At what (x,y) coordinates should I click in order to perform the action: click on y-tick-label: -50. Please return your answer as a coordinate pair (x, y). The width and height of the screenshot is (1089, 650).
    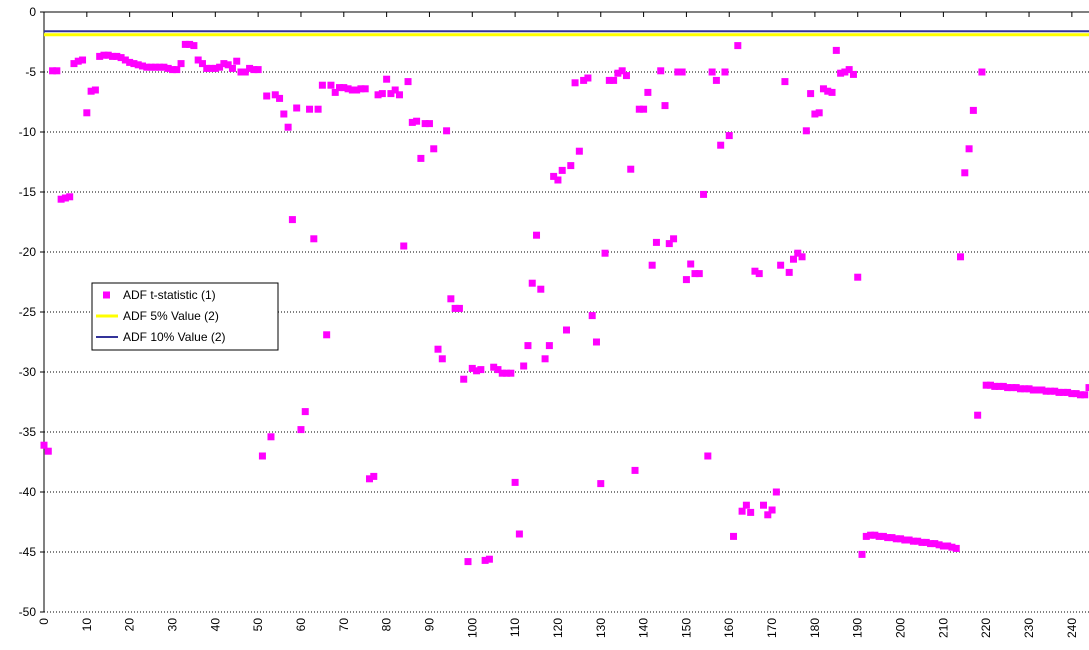
    Looking at the image, I should click on (28, 612).